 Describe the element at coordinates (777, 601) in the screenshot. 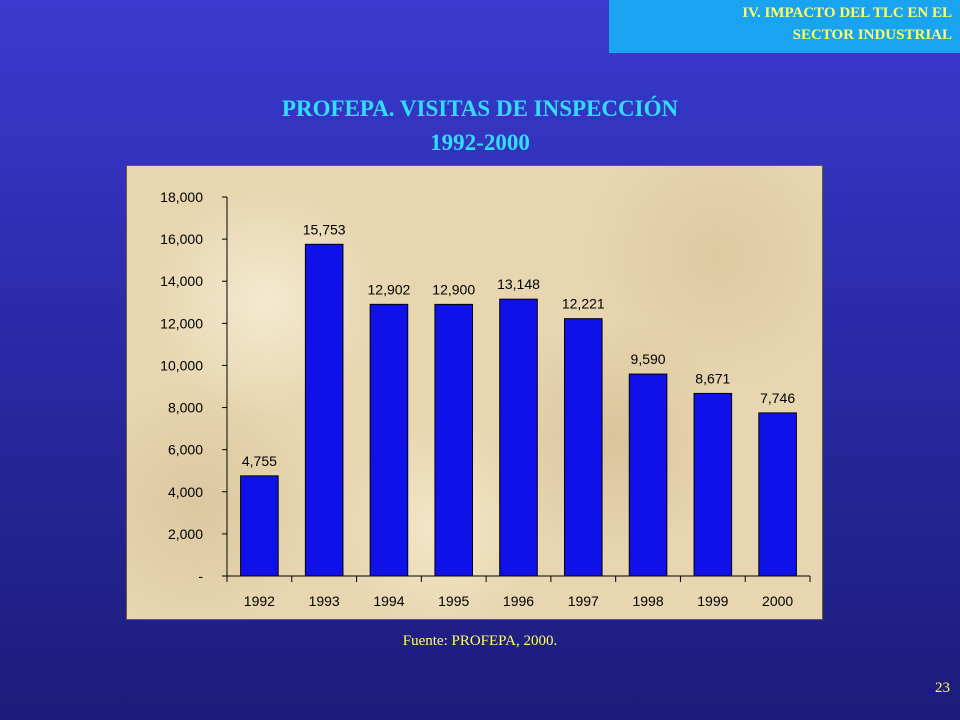

I see `x-tick-label-2000: 2000` at that location.